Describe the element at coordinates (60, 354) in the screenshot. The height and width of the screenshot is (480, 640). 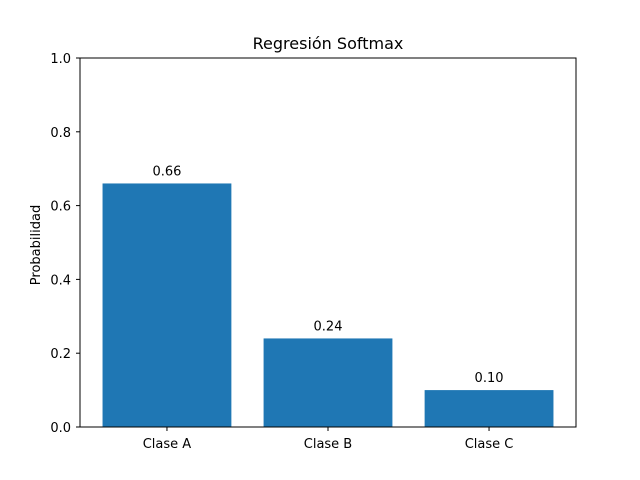
I see `y-tick-label: 0.2` at that location.